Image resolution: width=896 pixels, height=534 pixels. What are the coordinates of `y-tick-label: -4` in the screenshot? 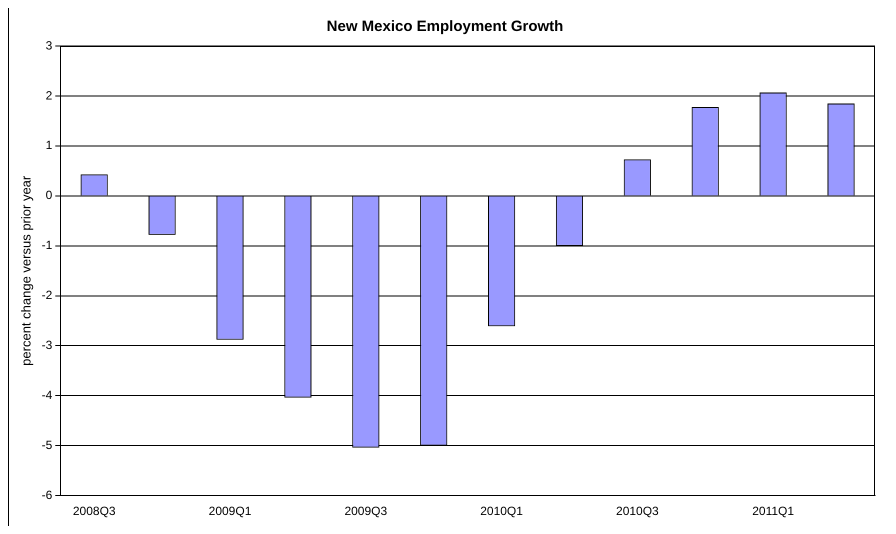 It's located at (47, 395).